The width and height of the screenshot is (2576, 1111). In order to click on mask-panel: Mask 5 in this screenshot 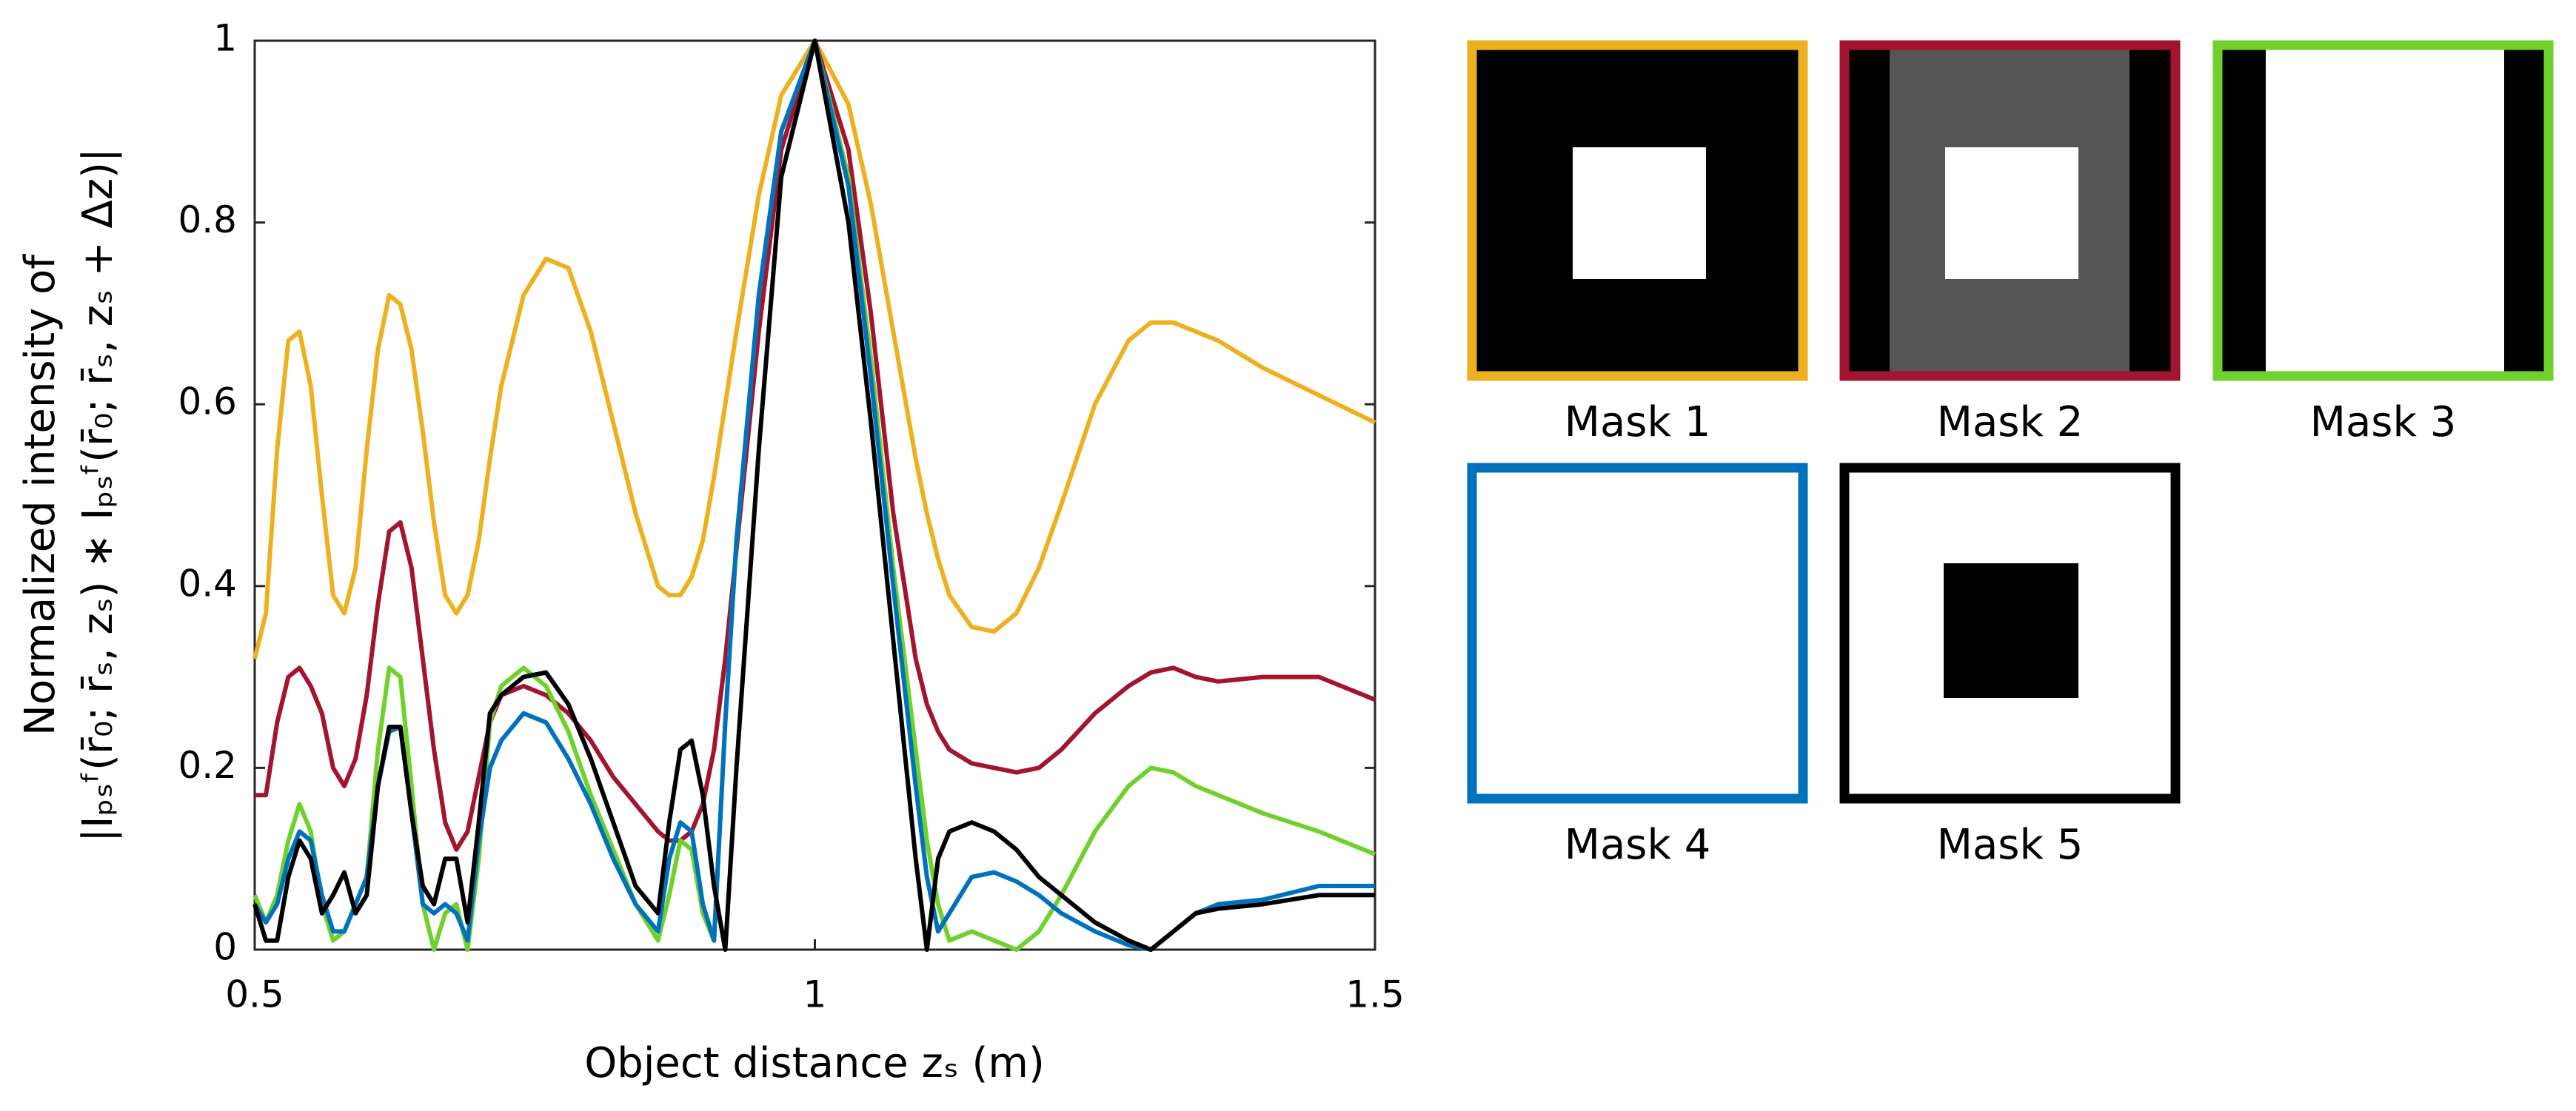, I will do `click(2010, 666)`.